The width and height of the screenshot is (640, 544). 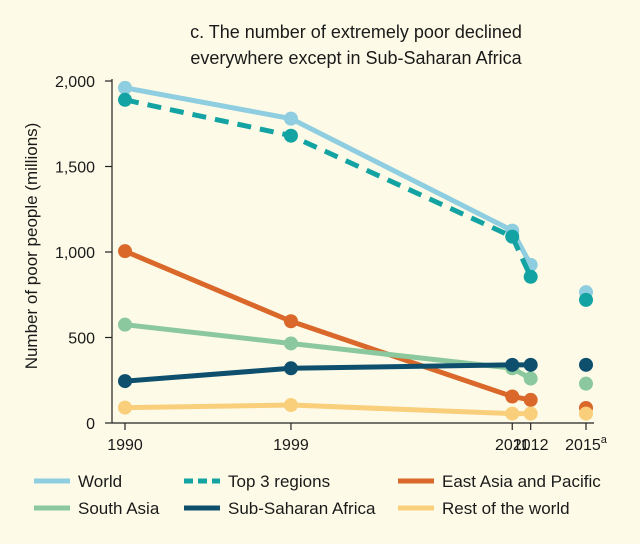 I want to click on legend-item: Top 3 regions, so click(x=257, y=481).